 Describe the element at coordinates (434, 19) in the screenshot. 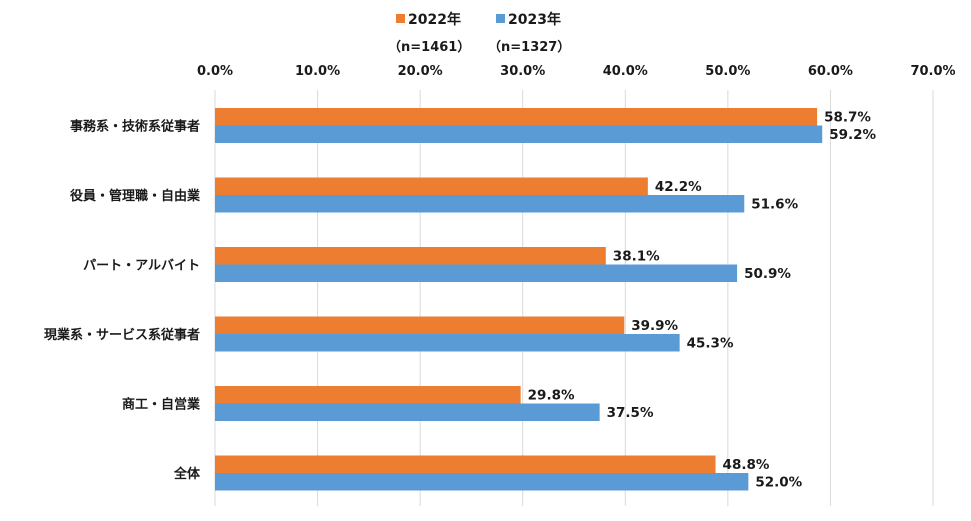

I see `legend-label-2022: 2022年` at that location.